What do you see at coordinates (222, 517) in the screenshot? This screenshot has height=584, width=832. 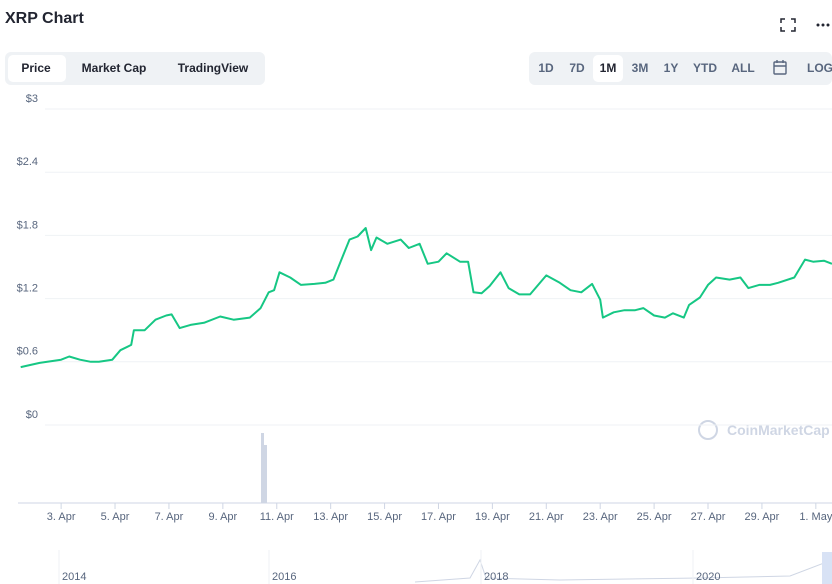 I see `x-tick-label: 9. Apr` at bounding box center [222, 517].